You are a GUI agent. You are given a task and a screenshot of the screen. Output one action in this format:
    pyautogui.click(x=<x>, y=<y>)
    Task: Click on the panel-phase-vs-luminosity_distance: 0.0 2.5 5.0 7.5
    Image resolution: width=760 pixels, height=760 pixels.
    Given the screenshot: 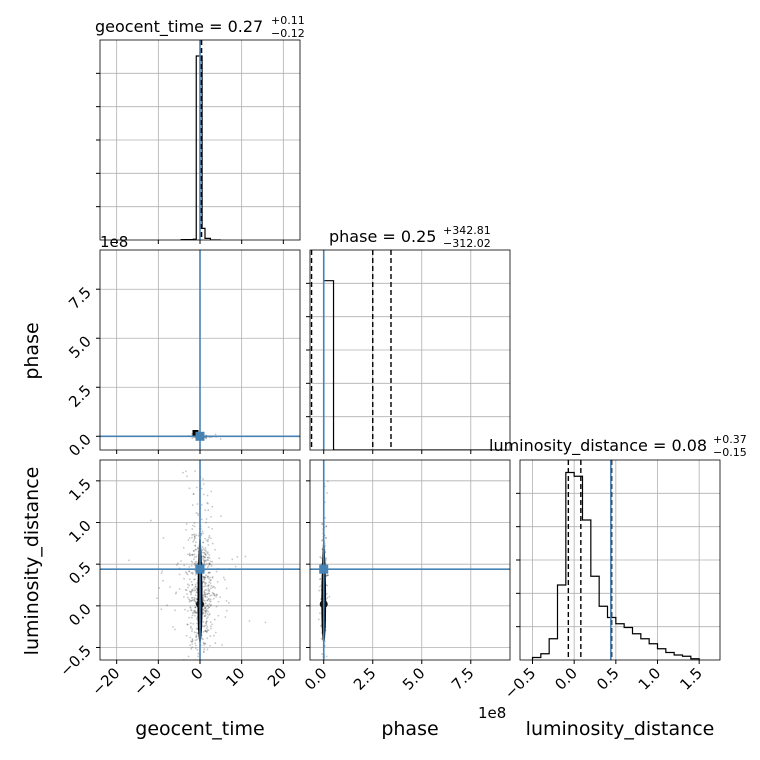 What is the action you would take?
    pyautogui.click(x=406, y=576)
    